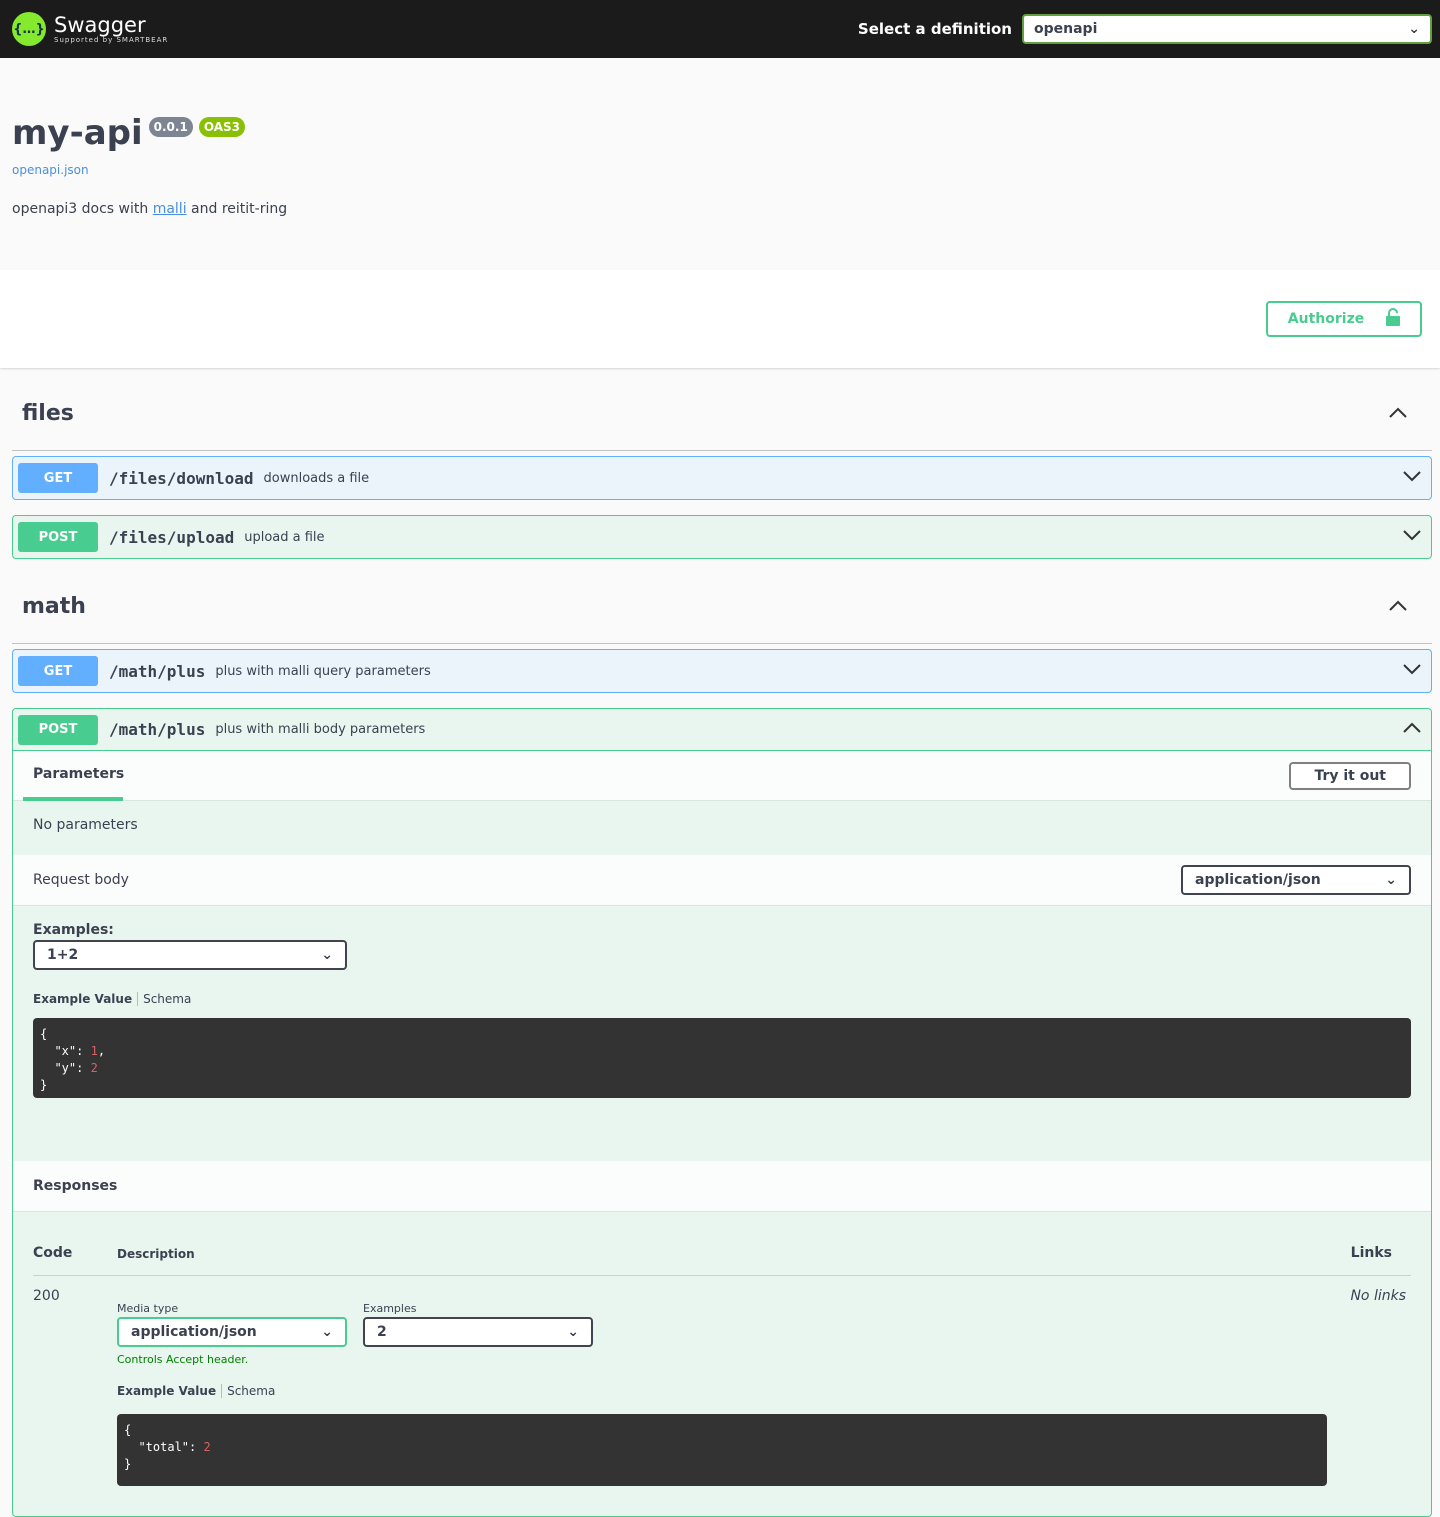 This screenshot has height=1517, width=1440. I want to click on no-links: No links, so click(1378, 1296).